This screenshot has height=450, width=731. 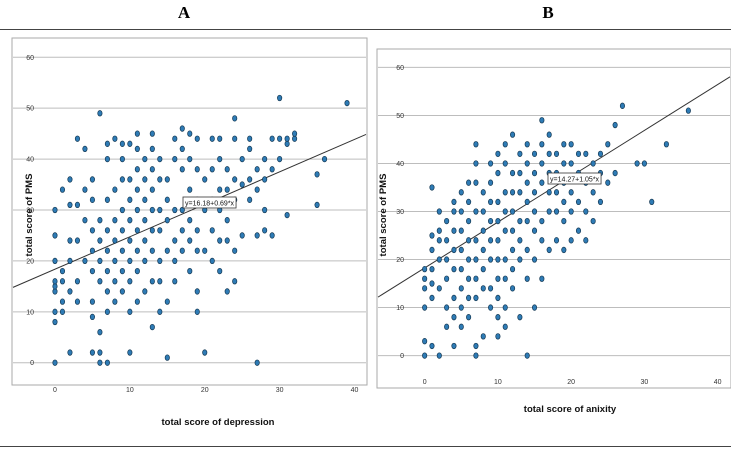 What do you see at coordinates (498, 382) in the screenshot?
I see `x-tick-label: 10` at bounding box center [498, 382].